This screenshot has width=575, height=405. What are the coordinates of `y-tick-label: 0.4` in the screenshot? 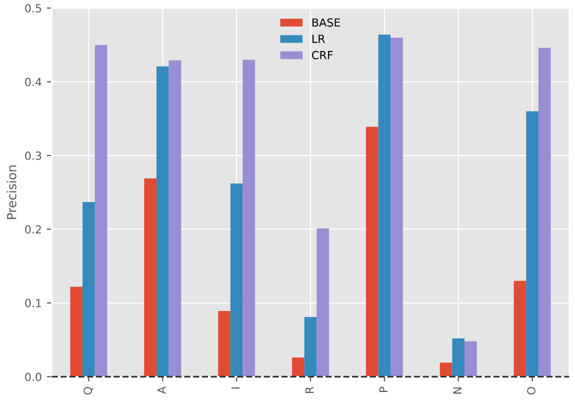 It's located at (33, 82).